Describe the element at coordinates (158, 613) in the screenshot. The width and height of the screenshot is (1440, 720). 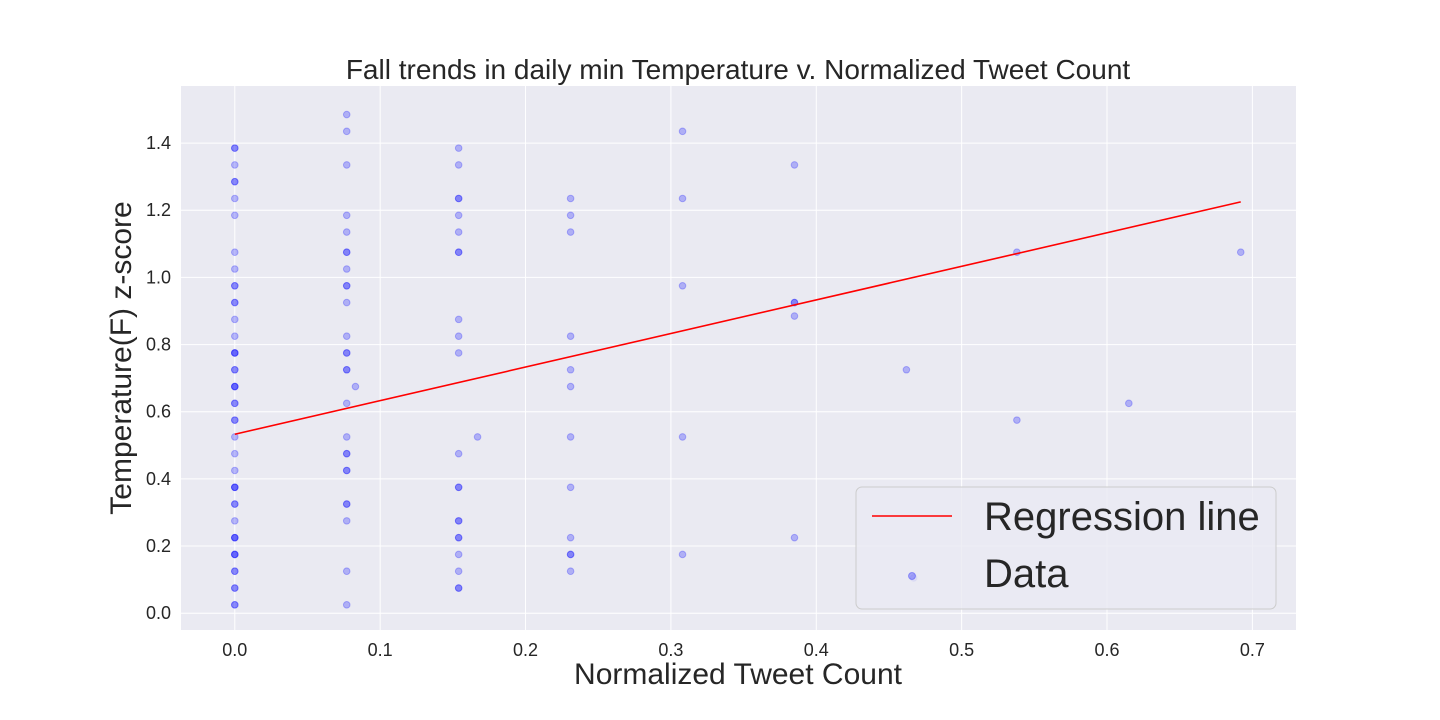
I see `y-tick-label: 0.0` at that location.